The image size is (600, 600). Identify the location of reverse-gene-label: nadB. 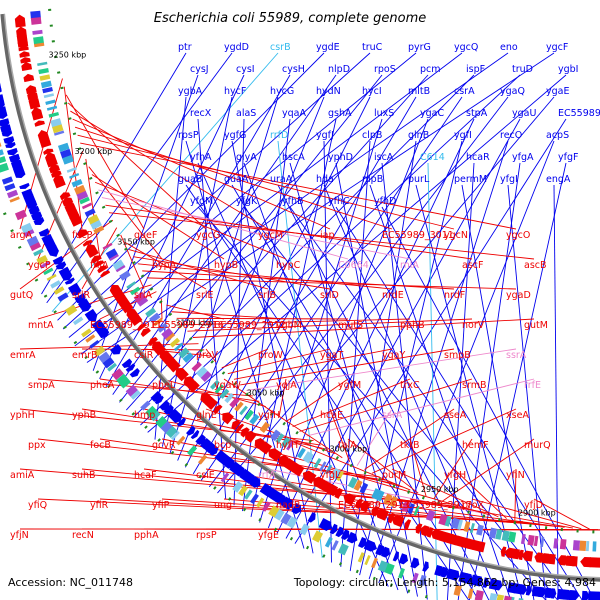
(288, 505).